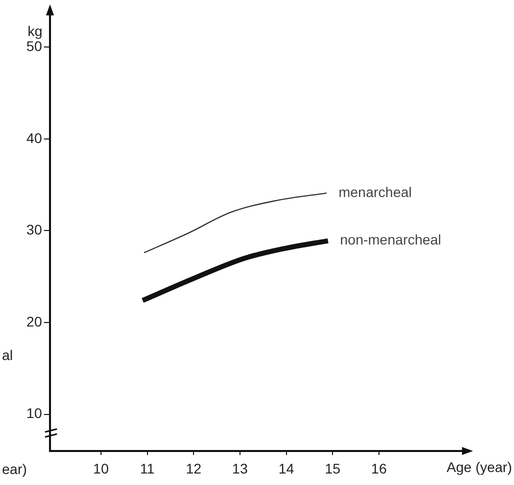  What do you see at coordinates (240, 468) in the screenshot?
I see `x-tick-label: 13` at bounding box center [240, 468].